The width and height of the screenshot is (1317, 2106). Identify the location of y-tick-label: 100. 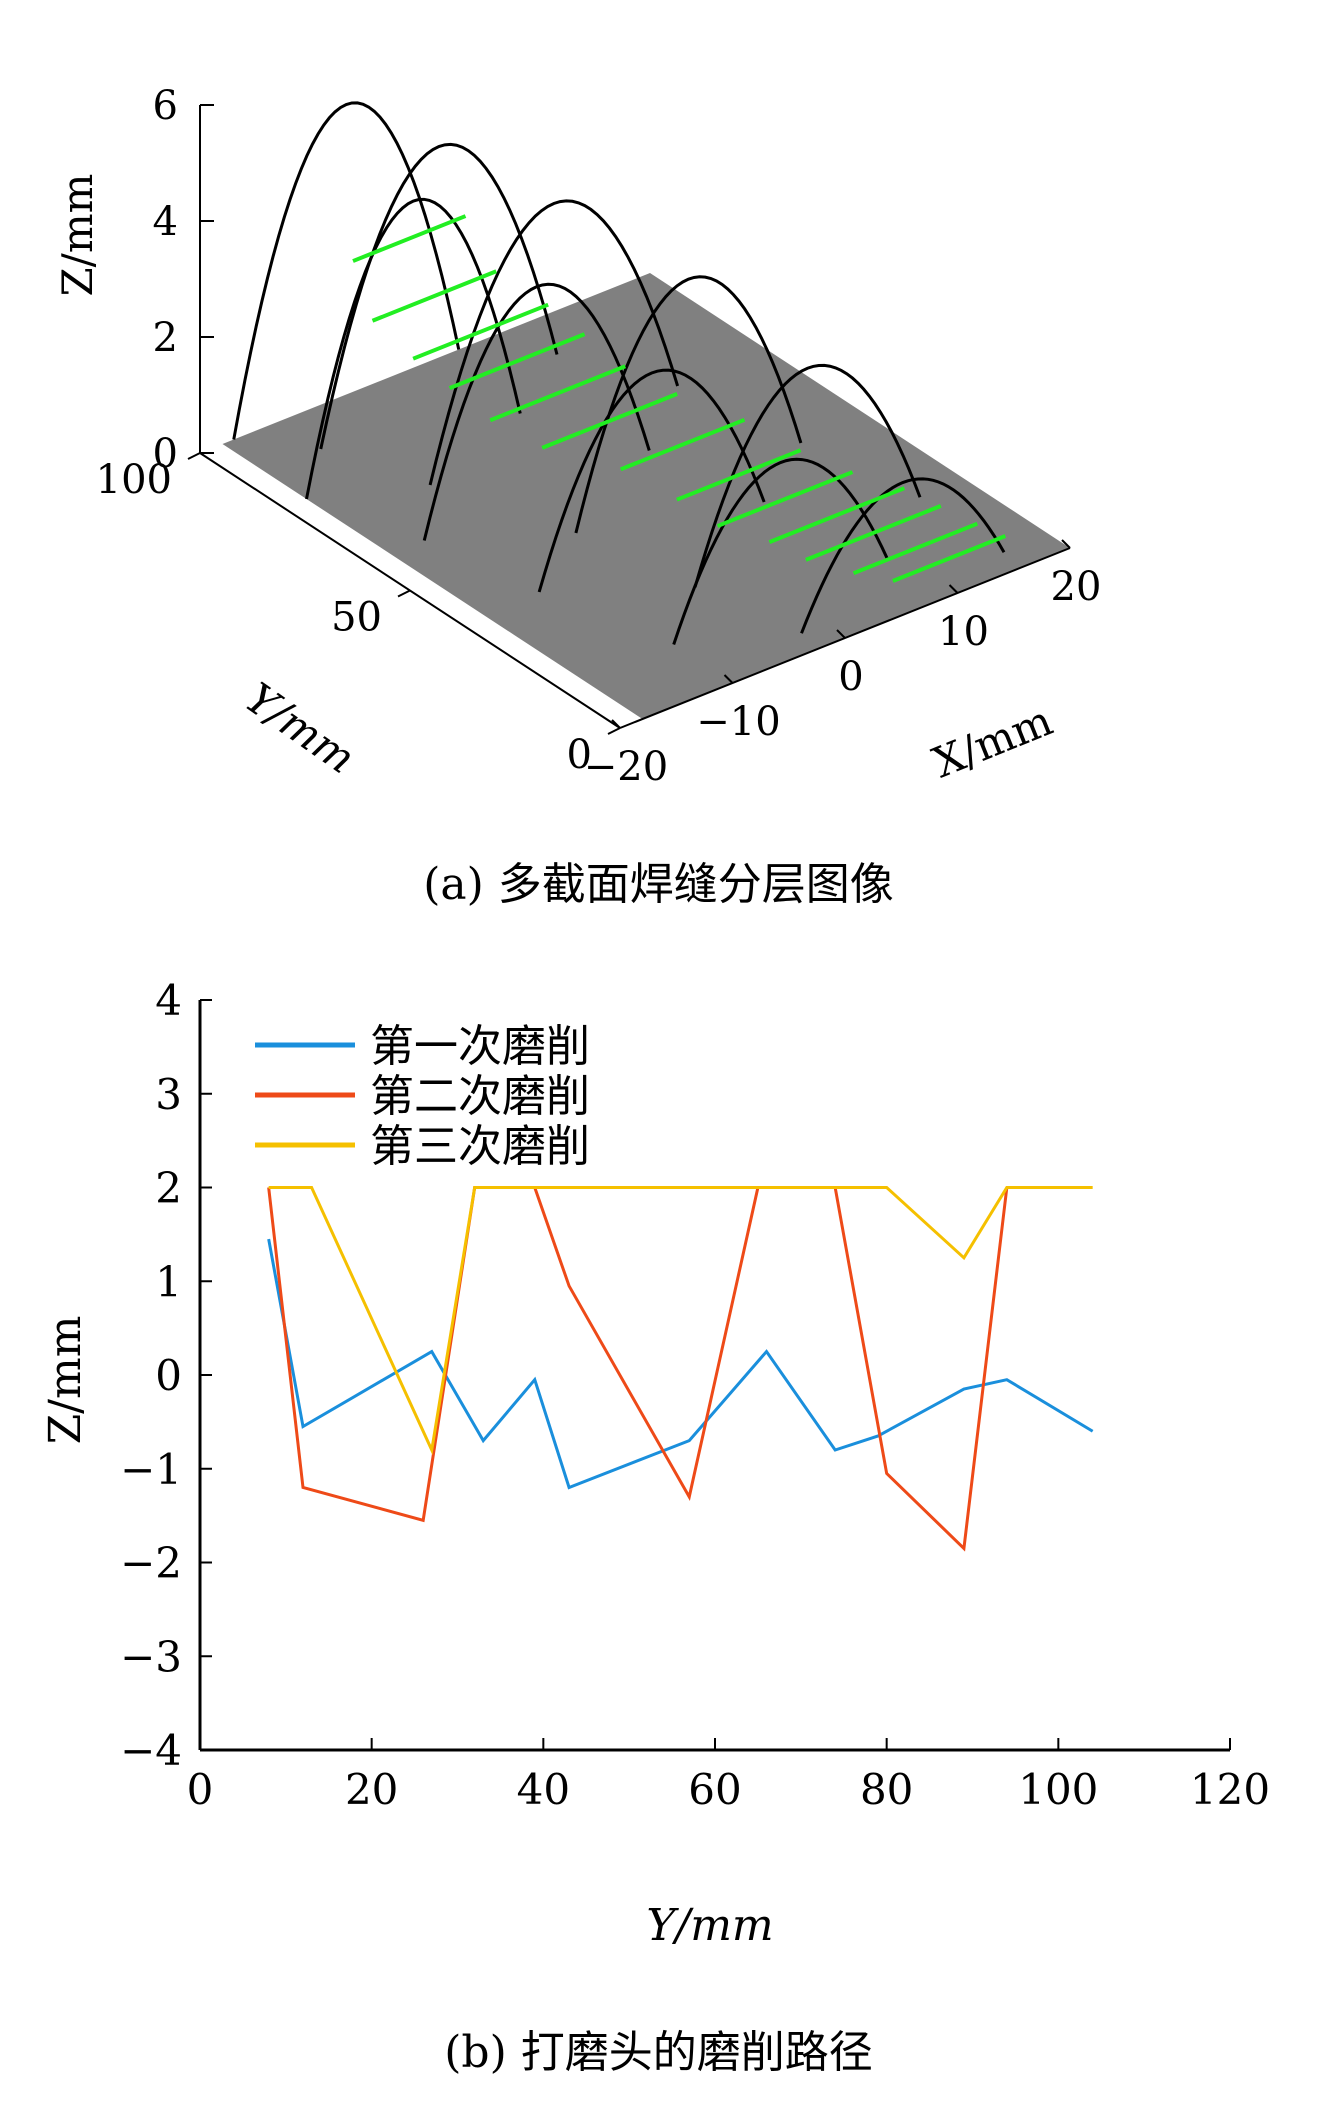
(134, 480).